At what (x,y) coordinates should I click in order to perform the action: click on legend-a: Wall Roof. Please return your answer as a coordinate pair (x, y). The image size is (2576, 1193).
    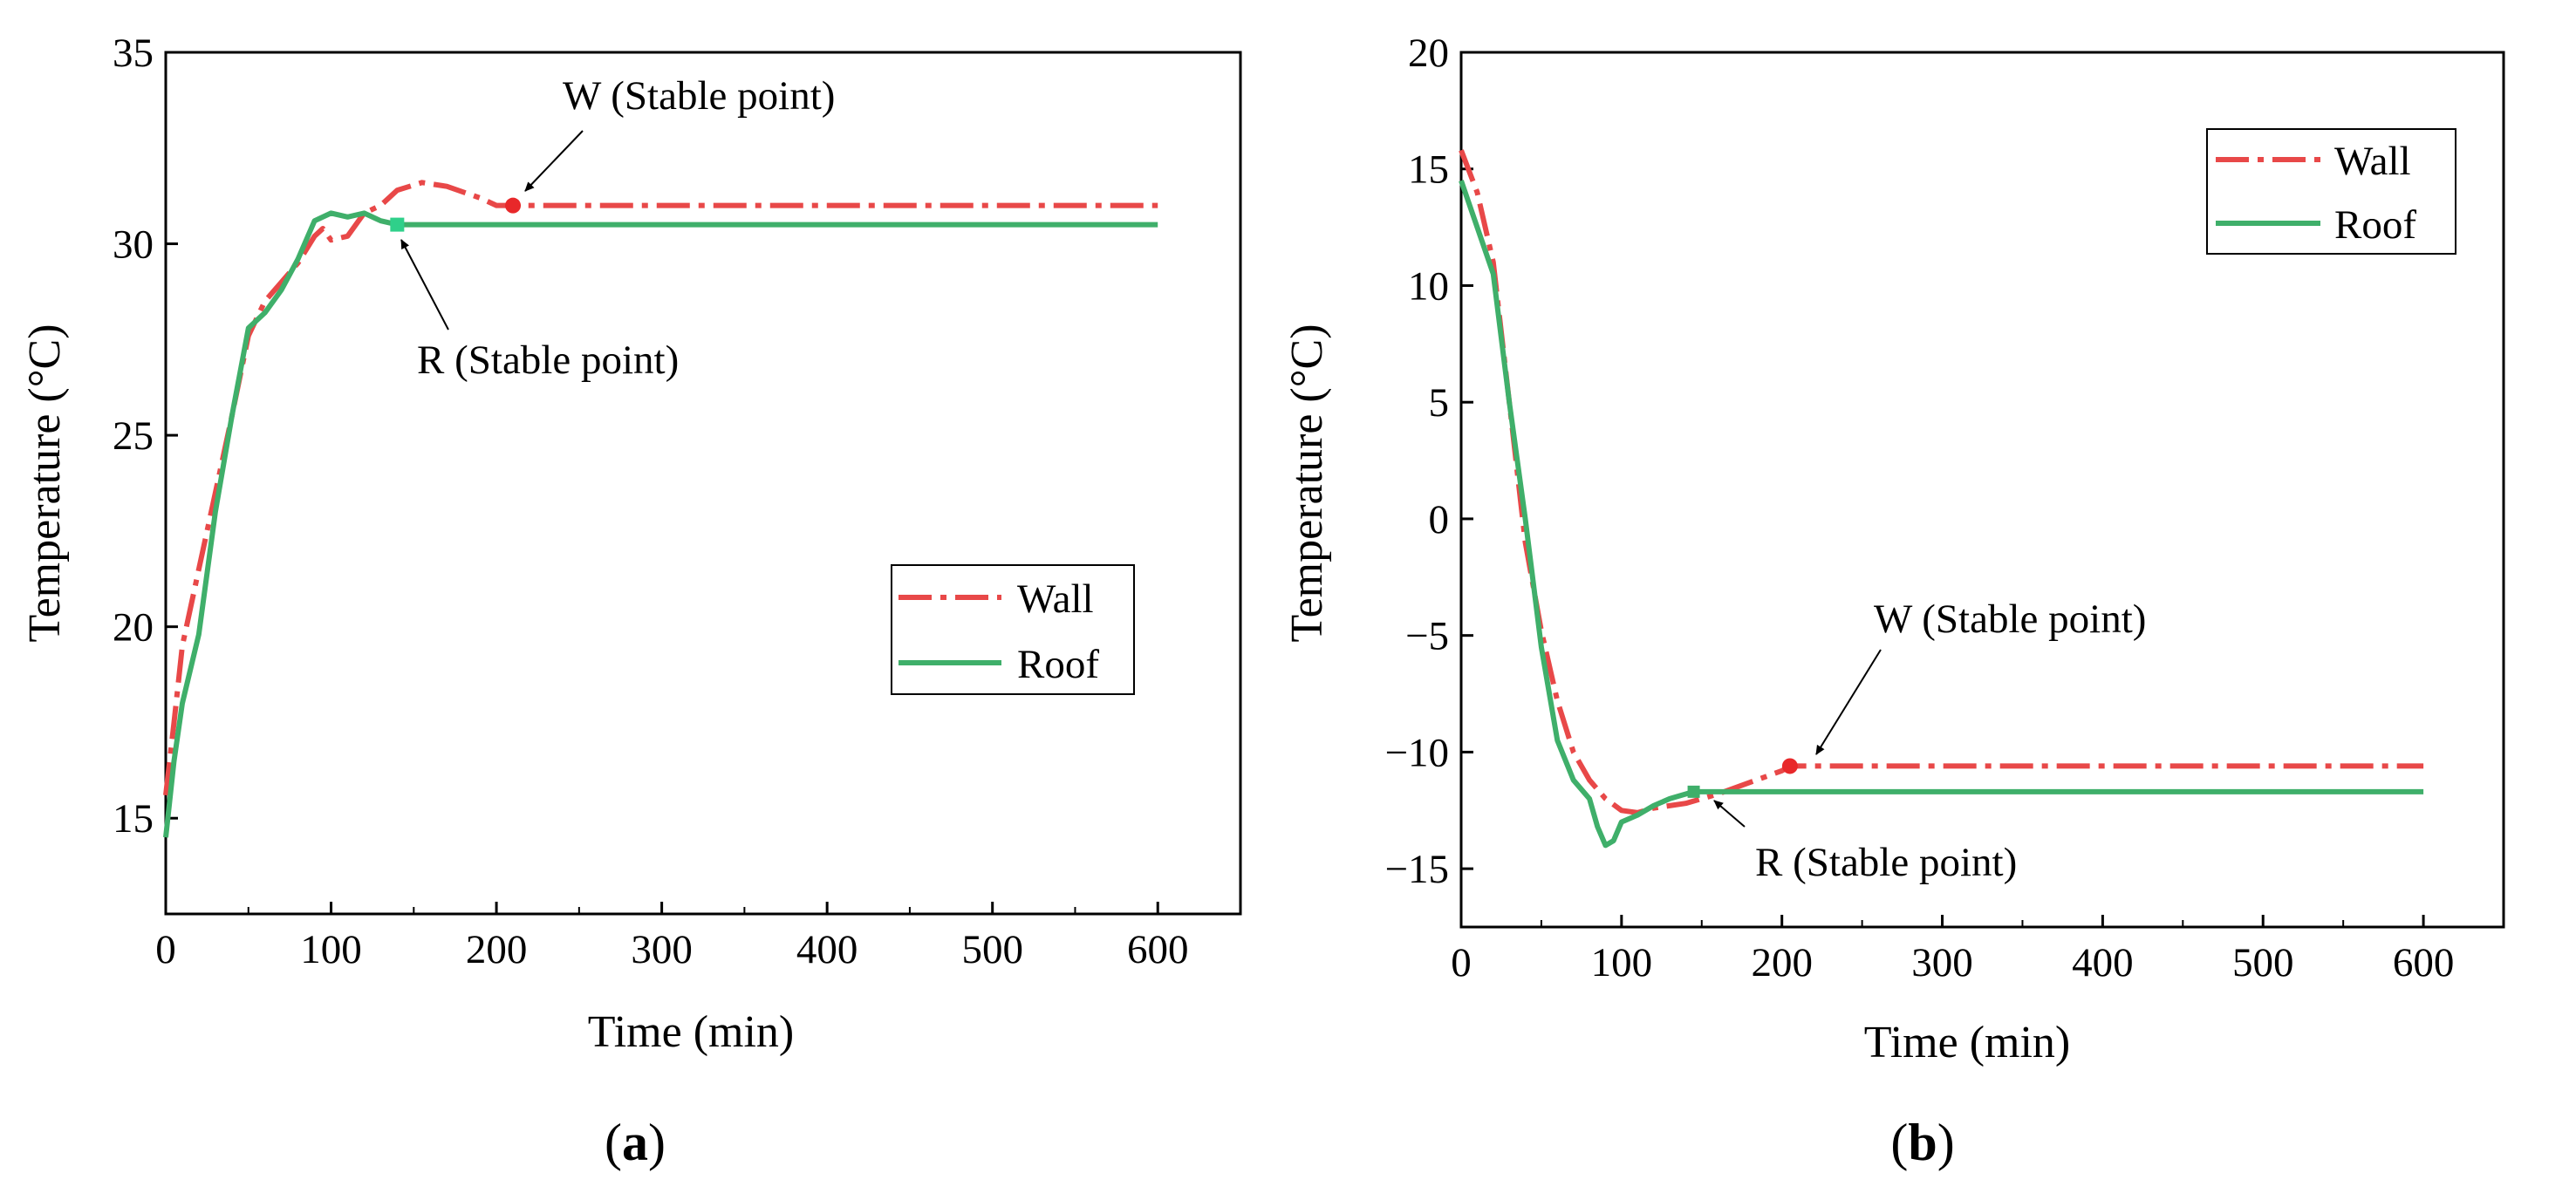
    Looking at the image, I should click on (1013, 629).